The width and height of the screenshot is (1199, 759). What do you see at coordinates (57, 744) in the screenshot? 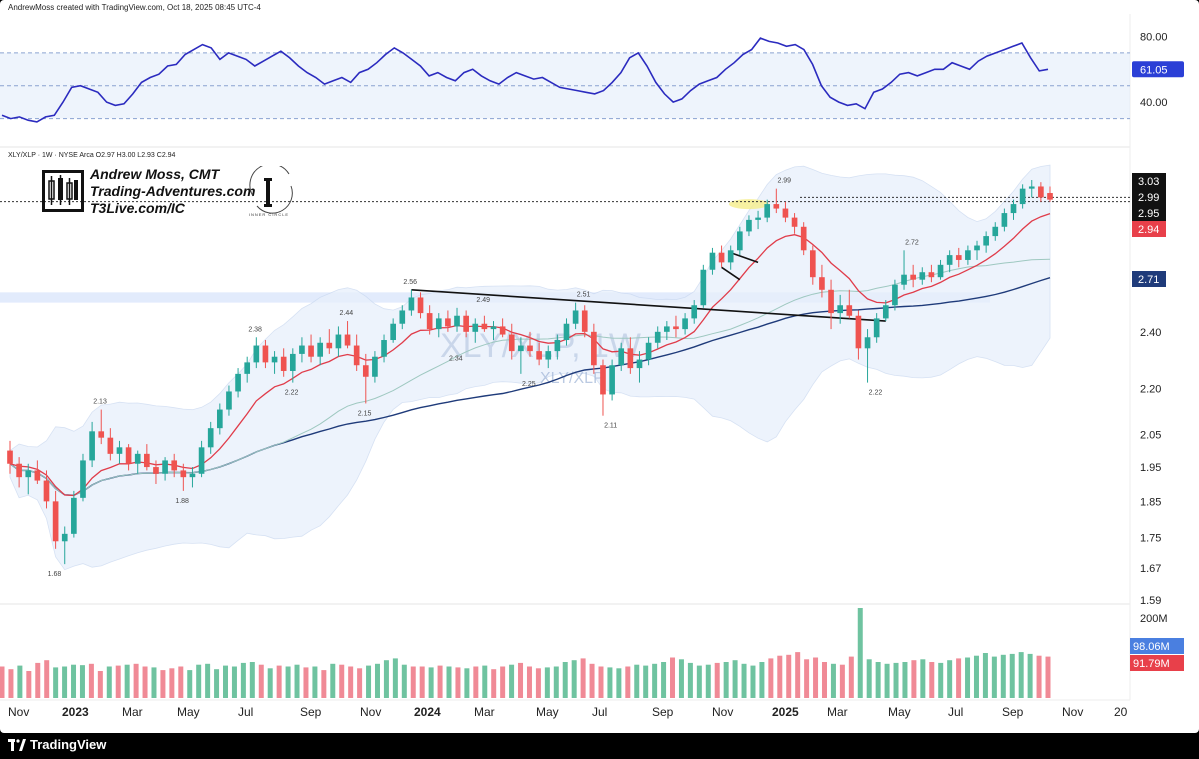
I see `tradingview-logo: TradingView` at bounding box center [57, 744].